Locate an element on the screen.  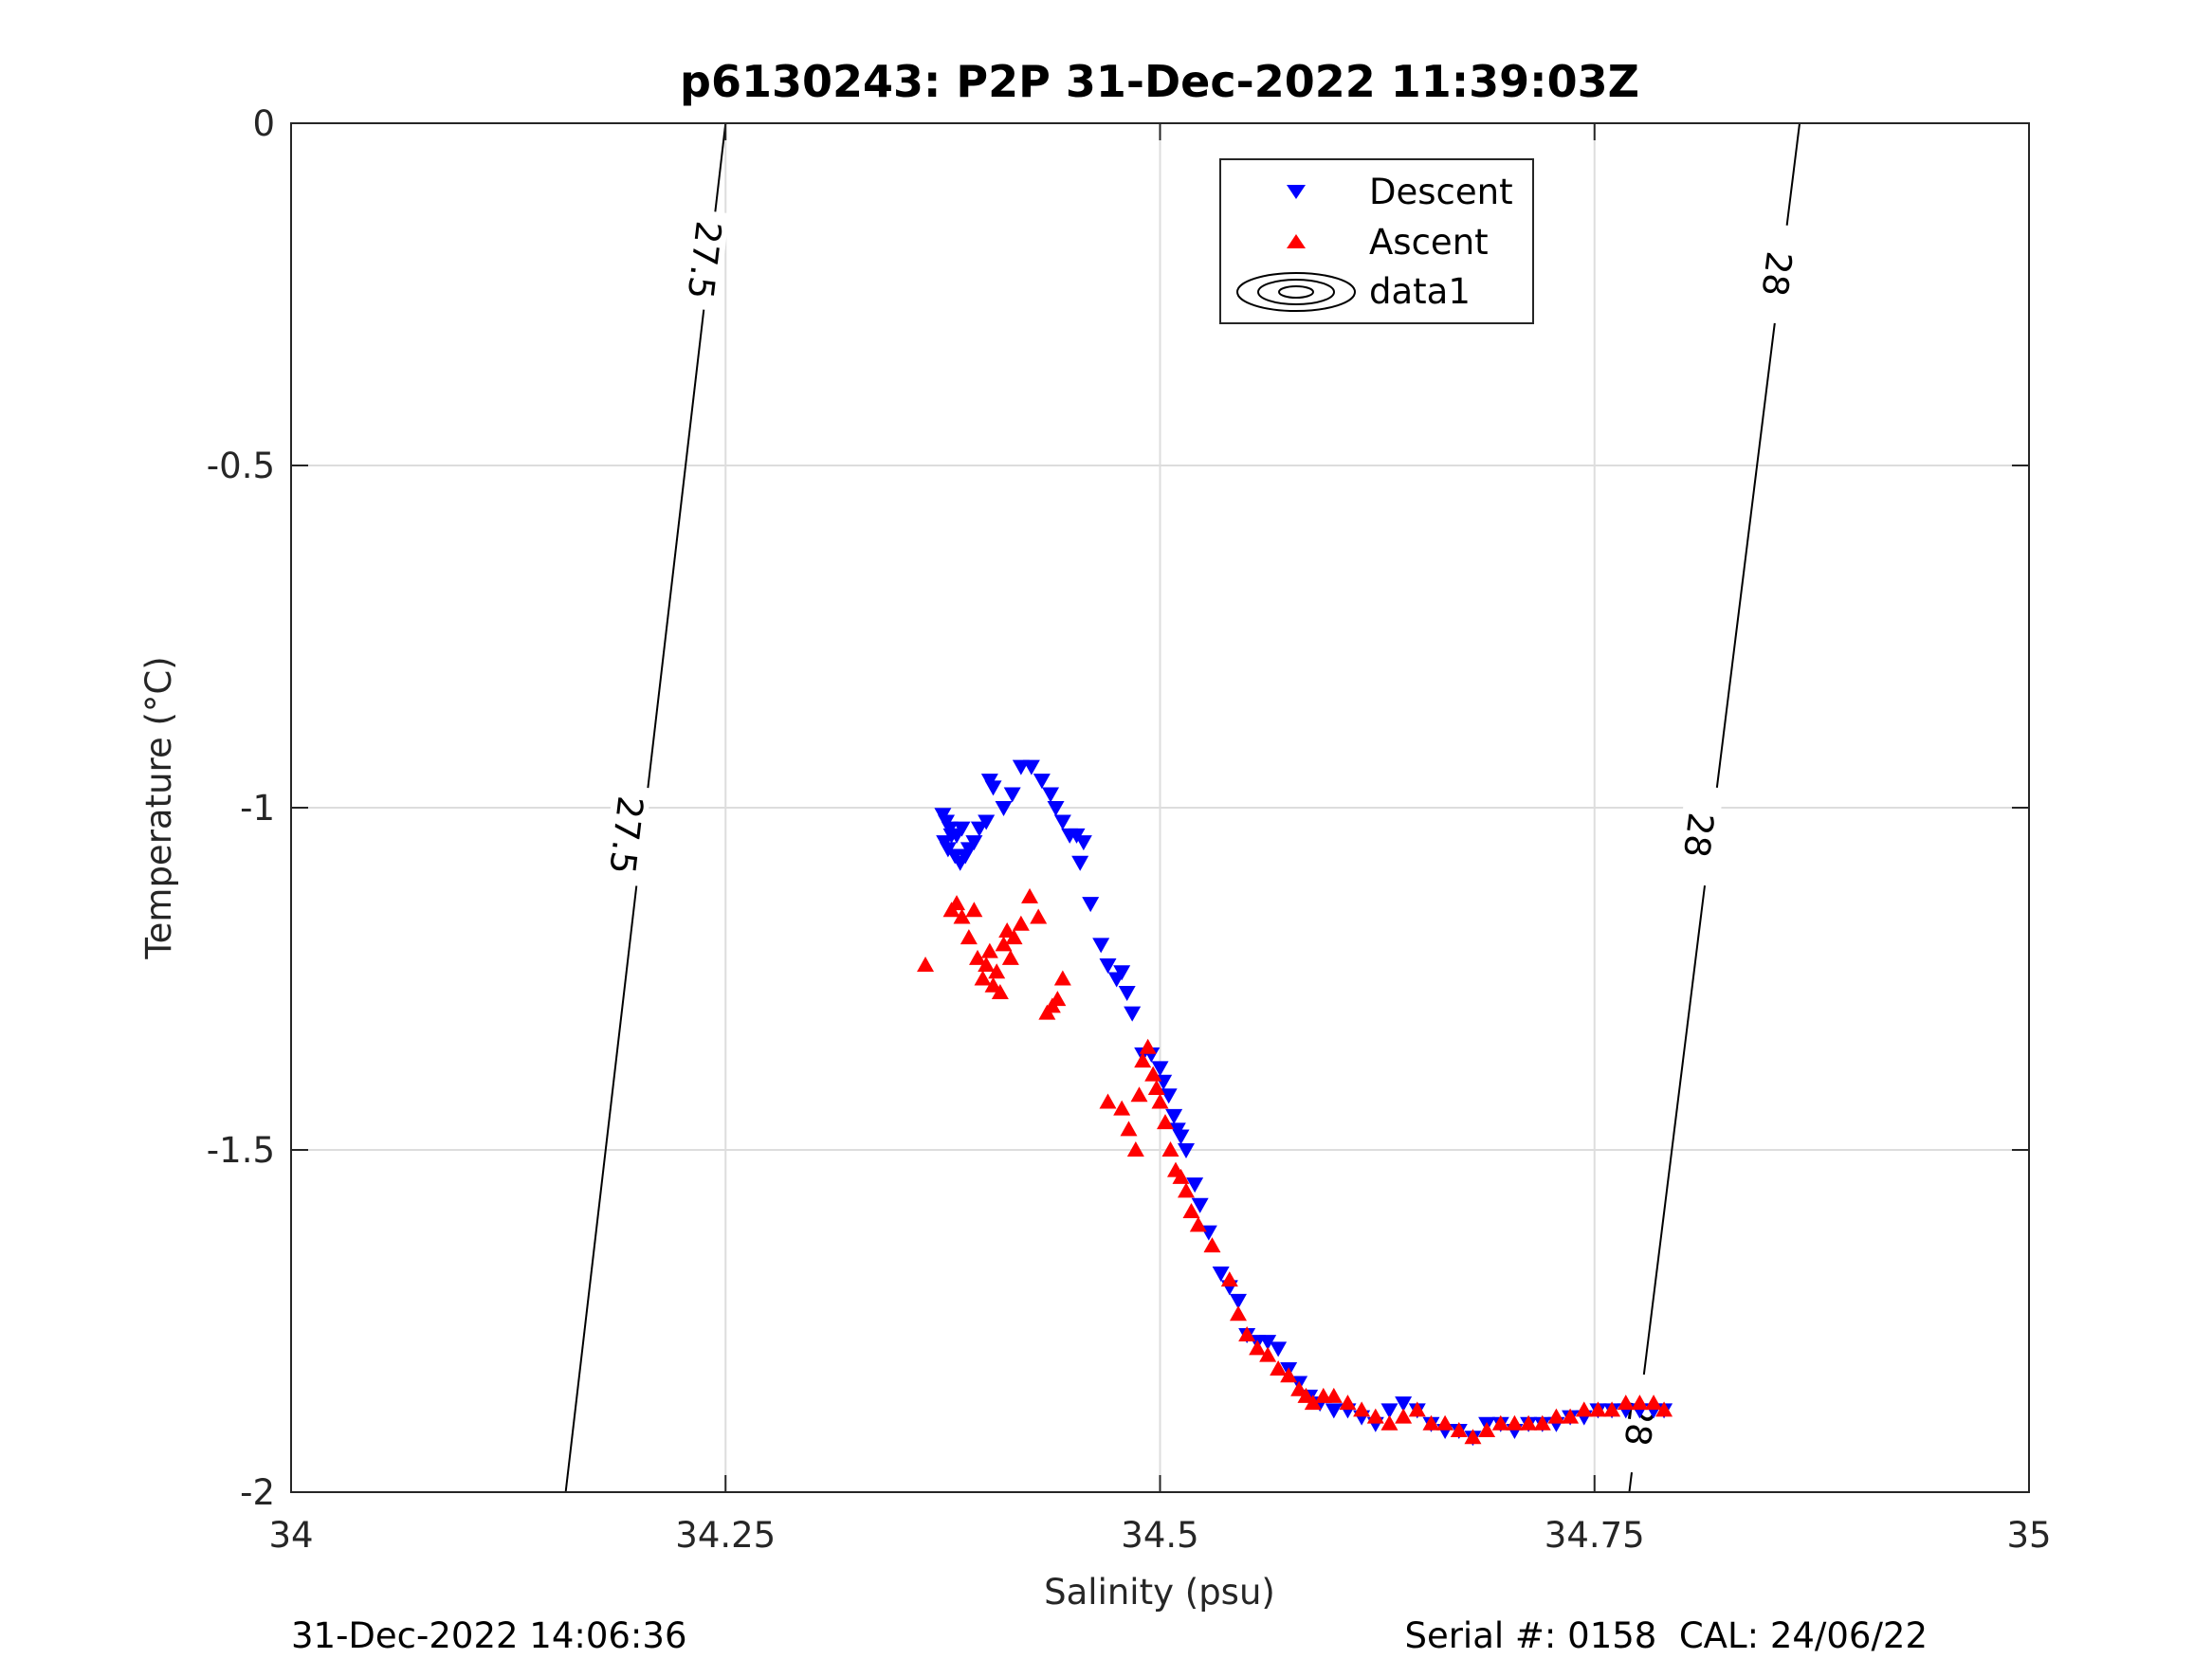
legend-descent-marker is located at coordinates (1296, 192).